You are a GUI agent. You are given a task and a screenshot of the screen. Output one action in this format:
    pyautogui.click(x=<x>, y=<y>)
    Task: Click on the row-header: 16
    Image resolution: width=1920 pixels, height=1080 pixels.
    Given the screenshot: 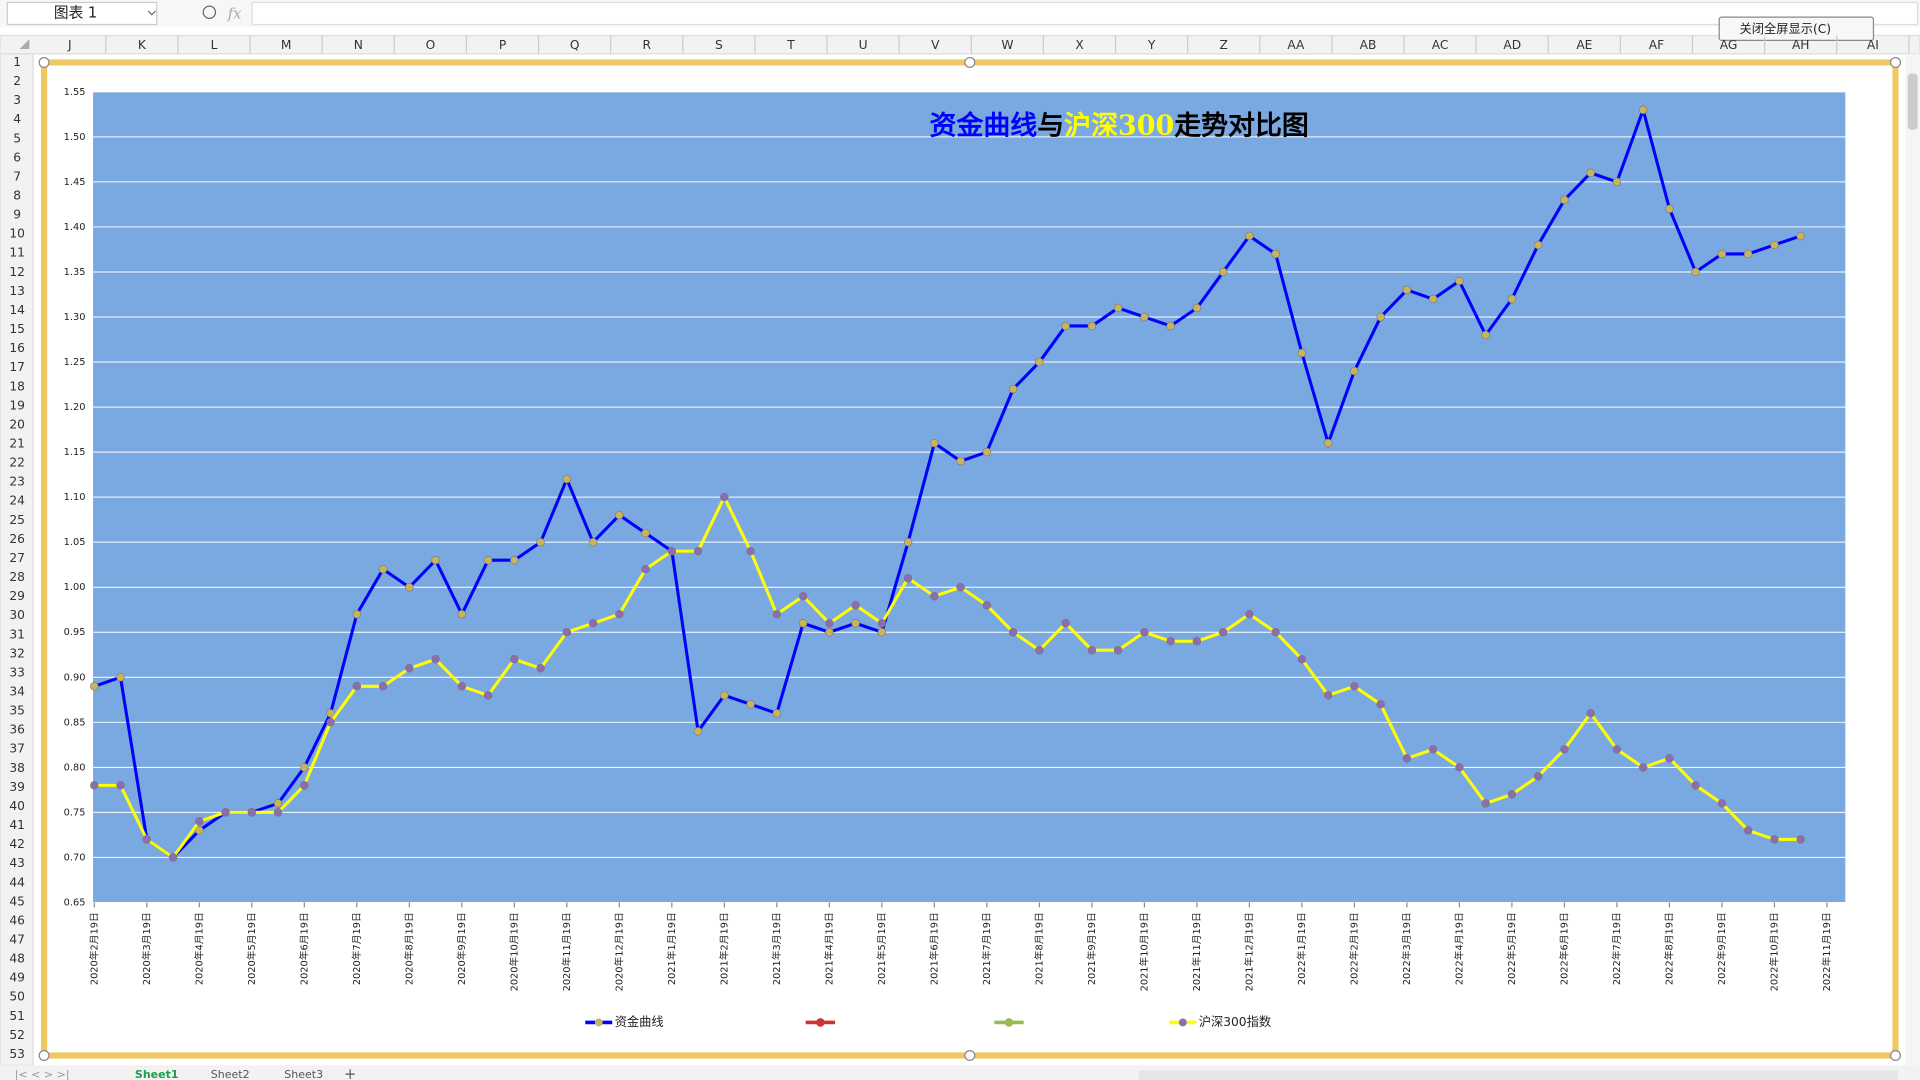 What is the action you would take?
    pyautogui.click(x=17, y=348)
    